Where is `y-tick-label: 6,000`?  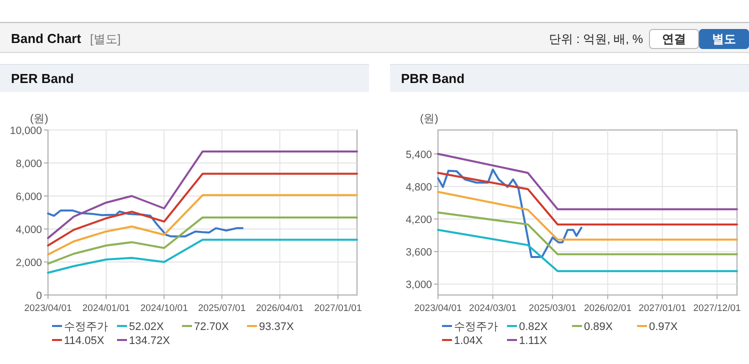
y-tick-label: 6,000 is located at coordinates (29, 197).